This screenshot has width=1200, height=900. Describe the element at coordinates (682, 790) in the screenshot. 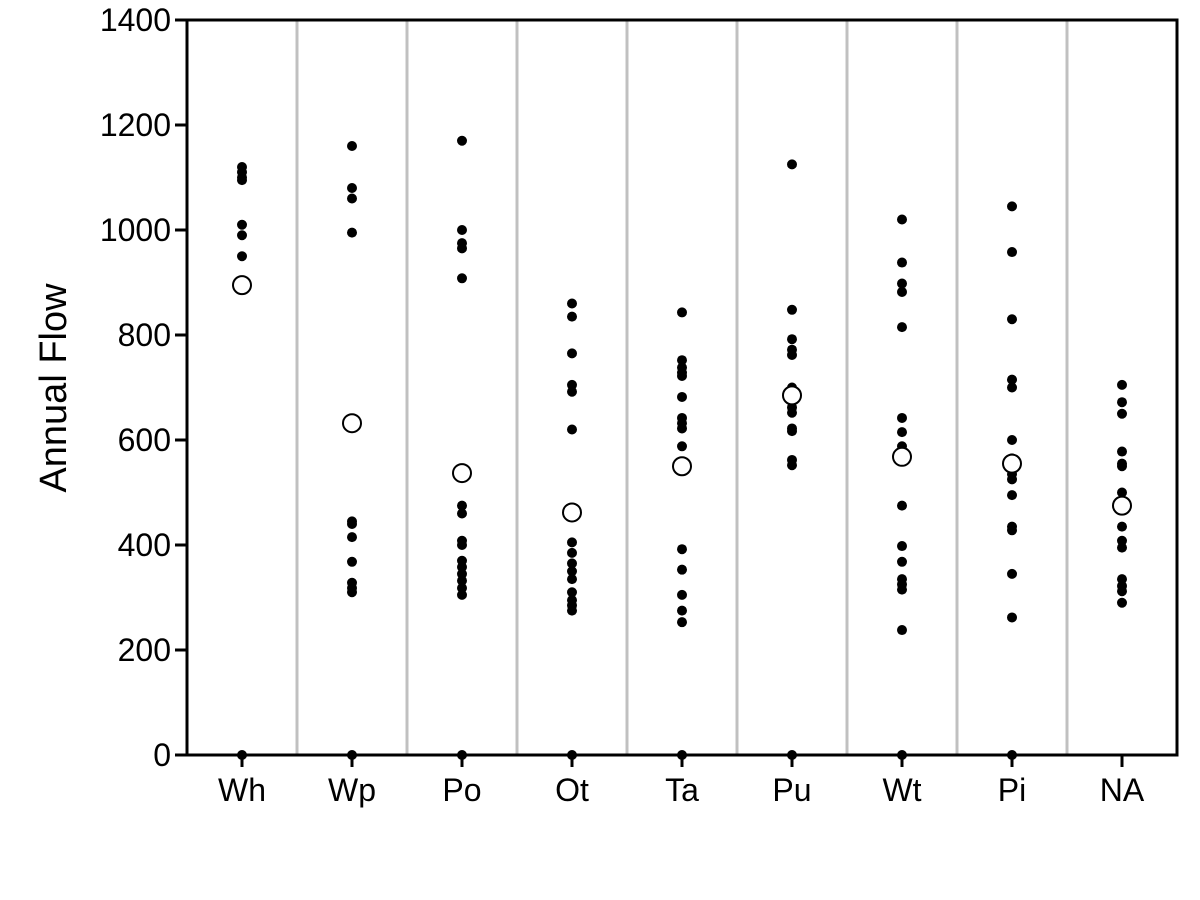

I see `x-tick-label: Ta` at that location.